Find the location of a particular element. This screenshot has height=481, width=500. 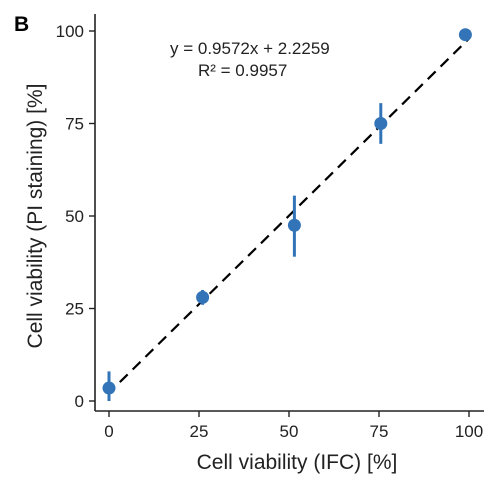

fit-r-squared: R² = 0.9957 is located at coordinates (242, 70).